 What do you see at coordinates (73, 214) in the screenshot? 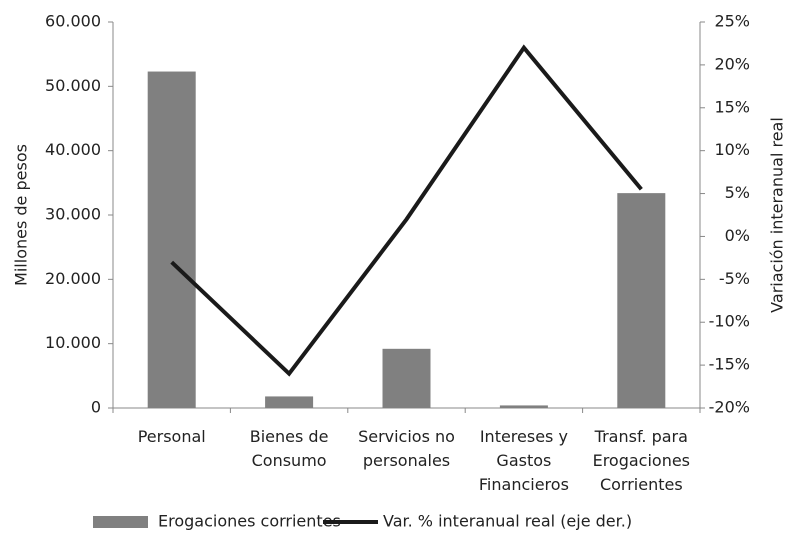
I see `y-tick-label: 30.000` at bounding box center [73, 214].